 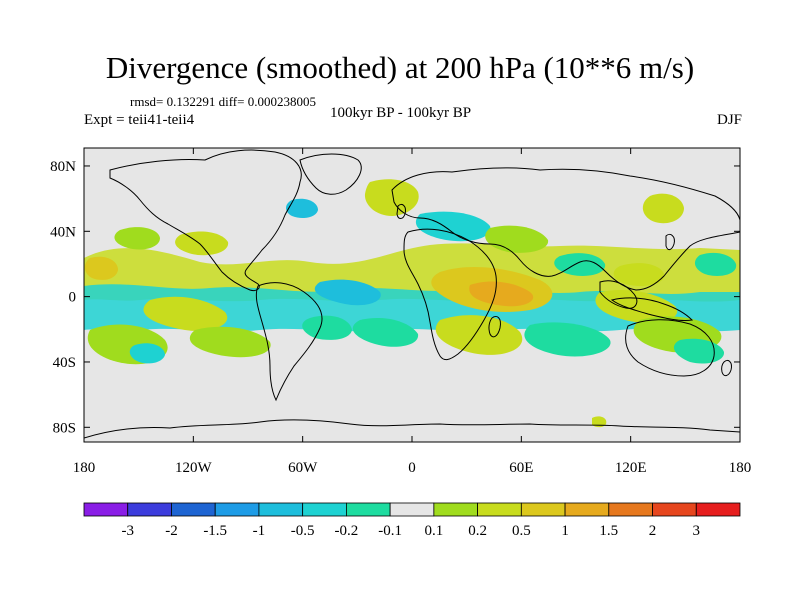 What do you see at coordinates (303, 531) in the screenshot?
I see `colorbar-label: -0.5` at bounding box center [303, 531].